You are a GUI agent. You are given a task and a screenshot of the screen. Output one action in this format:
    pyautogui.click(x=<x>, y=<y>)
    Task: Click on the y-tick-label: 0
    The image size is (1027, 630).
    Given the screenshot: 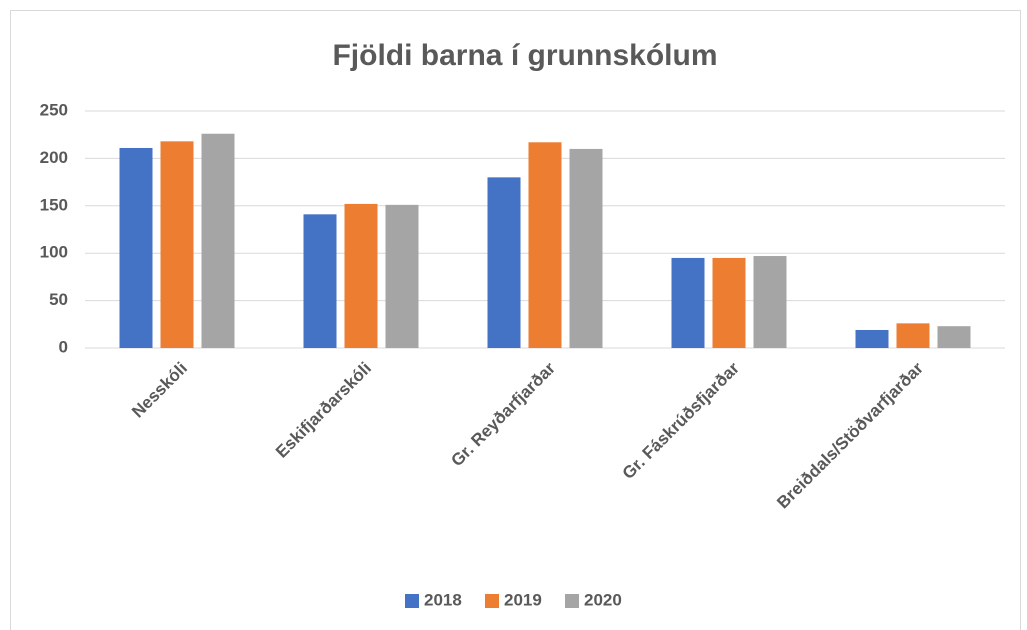 What is the action you would take?
    pyautogui.click(x=63, y=346)
    